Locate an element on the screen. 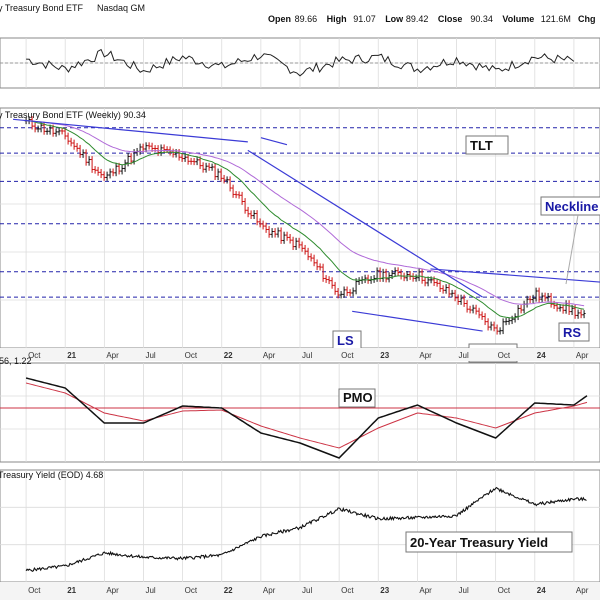 The image size is (600, 600). neckline-label-box is located at coordinates (570, 206).